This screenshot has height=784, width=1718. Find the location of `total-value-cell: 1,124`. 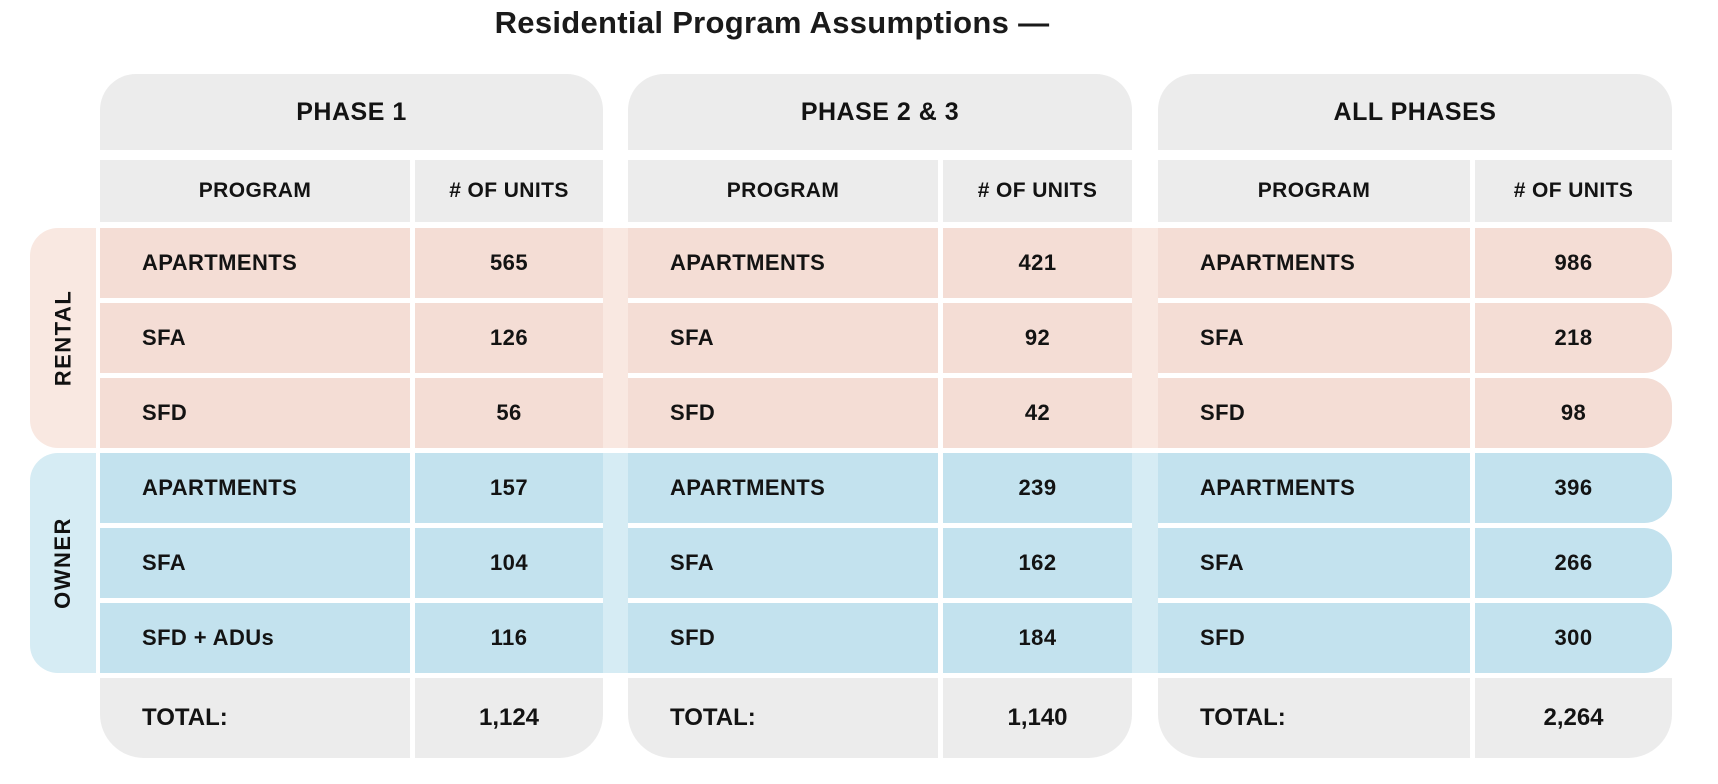

total-value-cell: 1,124 is located at coordinates (509, 718).